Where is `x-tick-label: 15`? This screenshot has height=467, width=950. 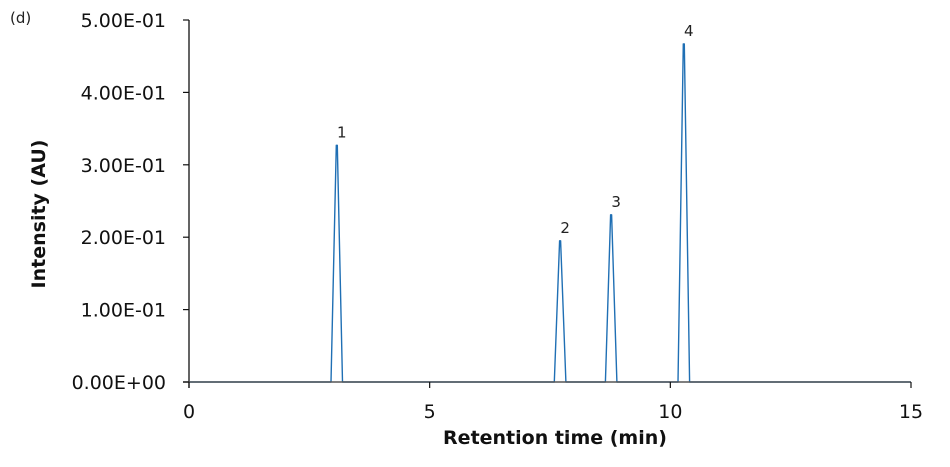 x-tick-label: 15 is located at coordinates (911, 412).